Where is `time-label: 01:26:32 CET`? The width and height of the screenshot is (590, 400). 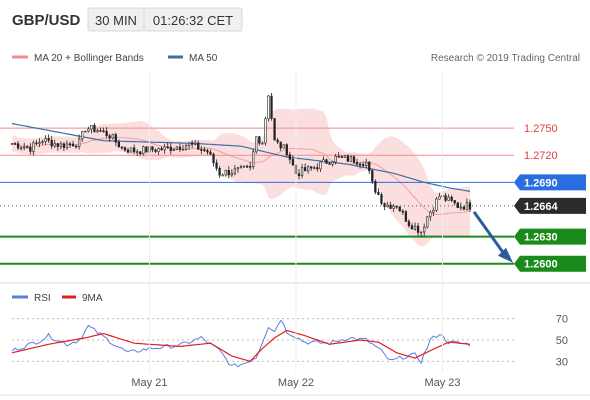 time-label: 01:26:32 CET is located at coordinates (193, 20).